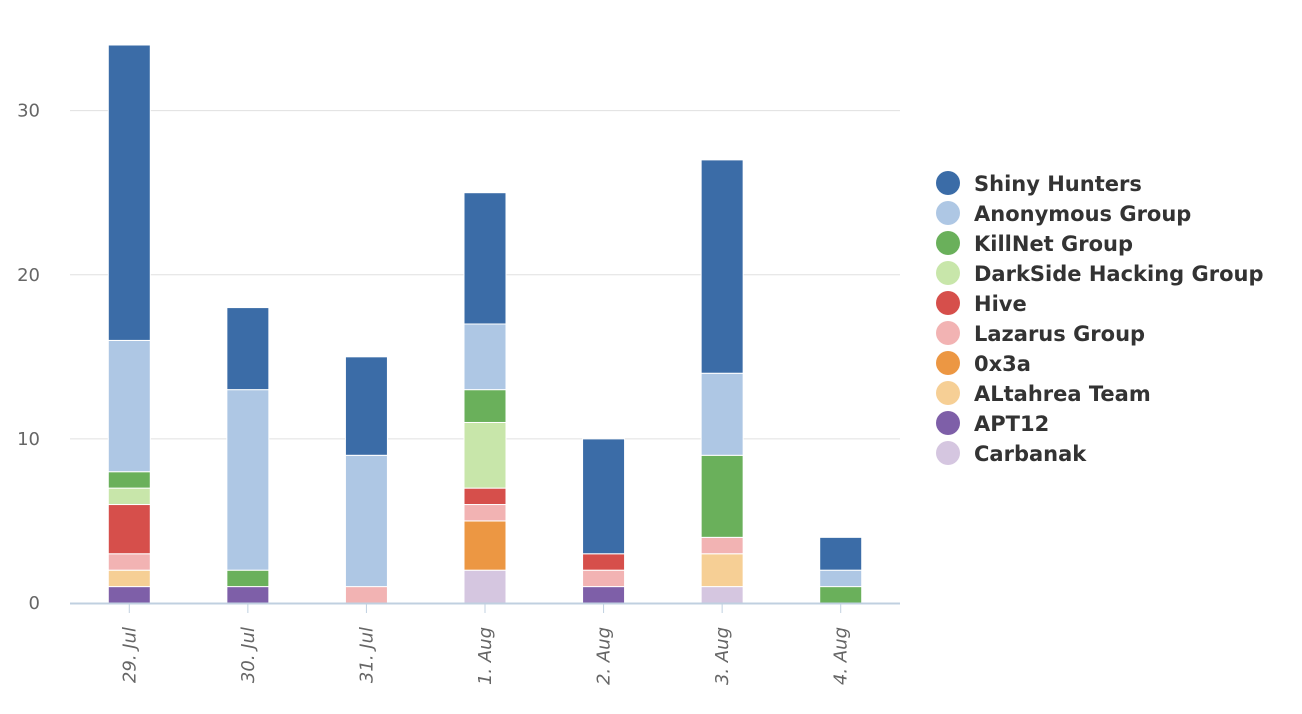  I want to click on legend-item: 0x3a, so click(983, 363).